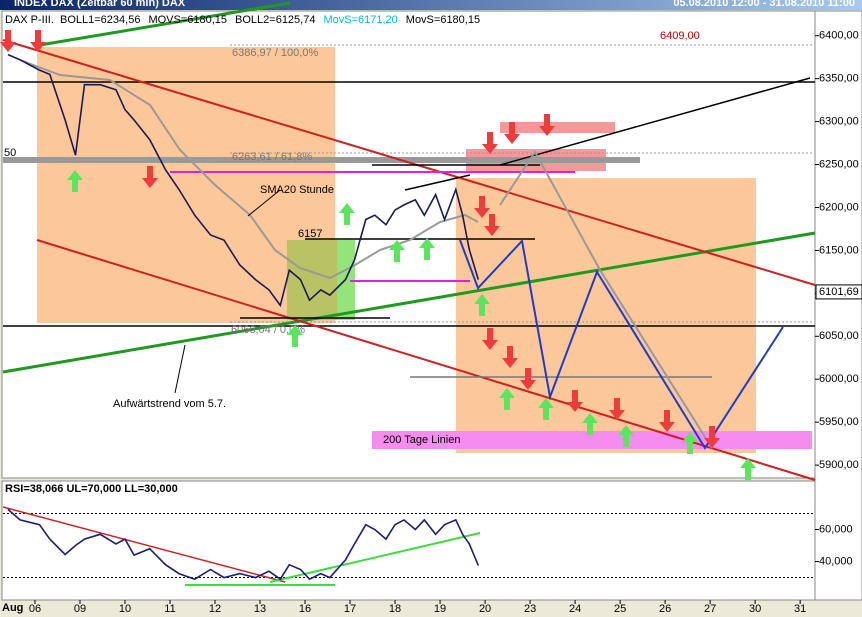 The height and width of the screenshot is (617, 862). I want to click on annotation: 6409,00, so click(680, 36).